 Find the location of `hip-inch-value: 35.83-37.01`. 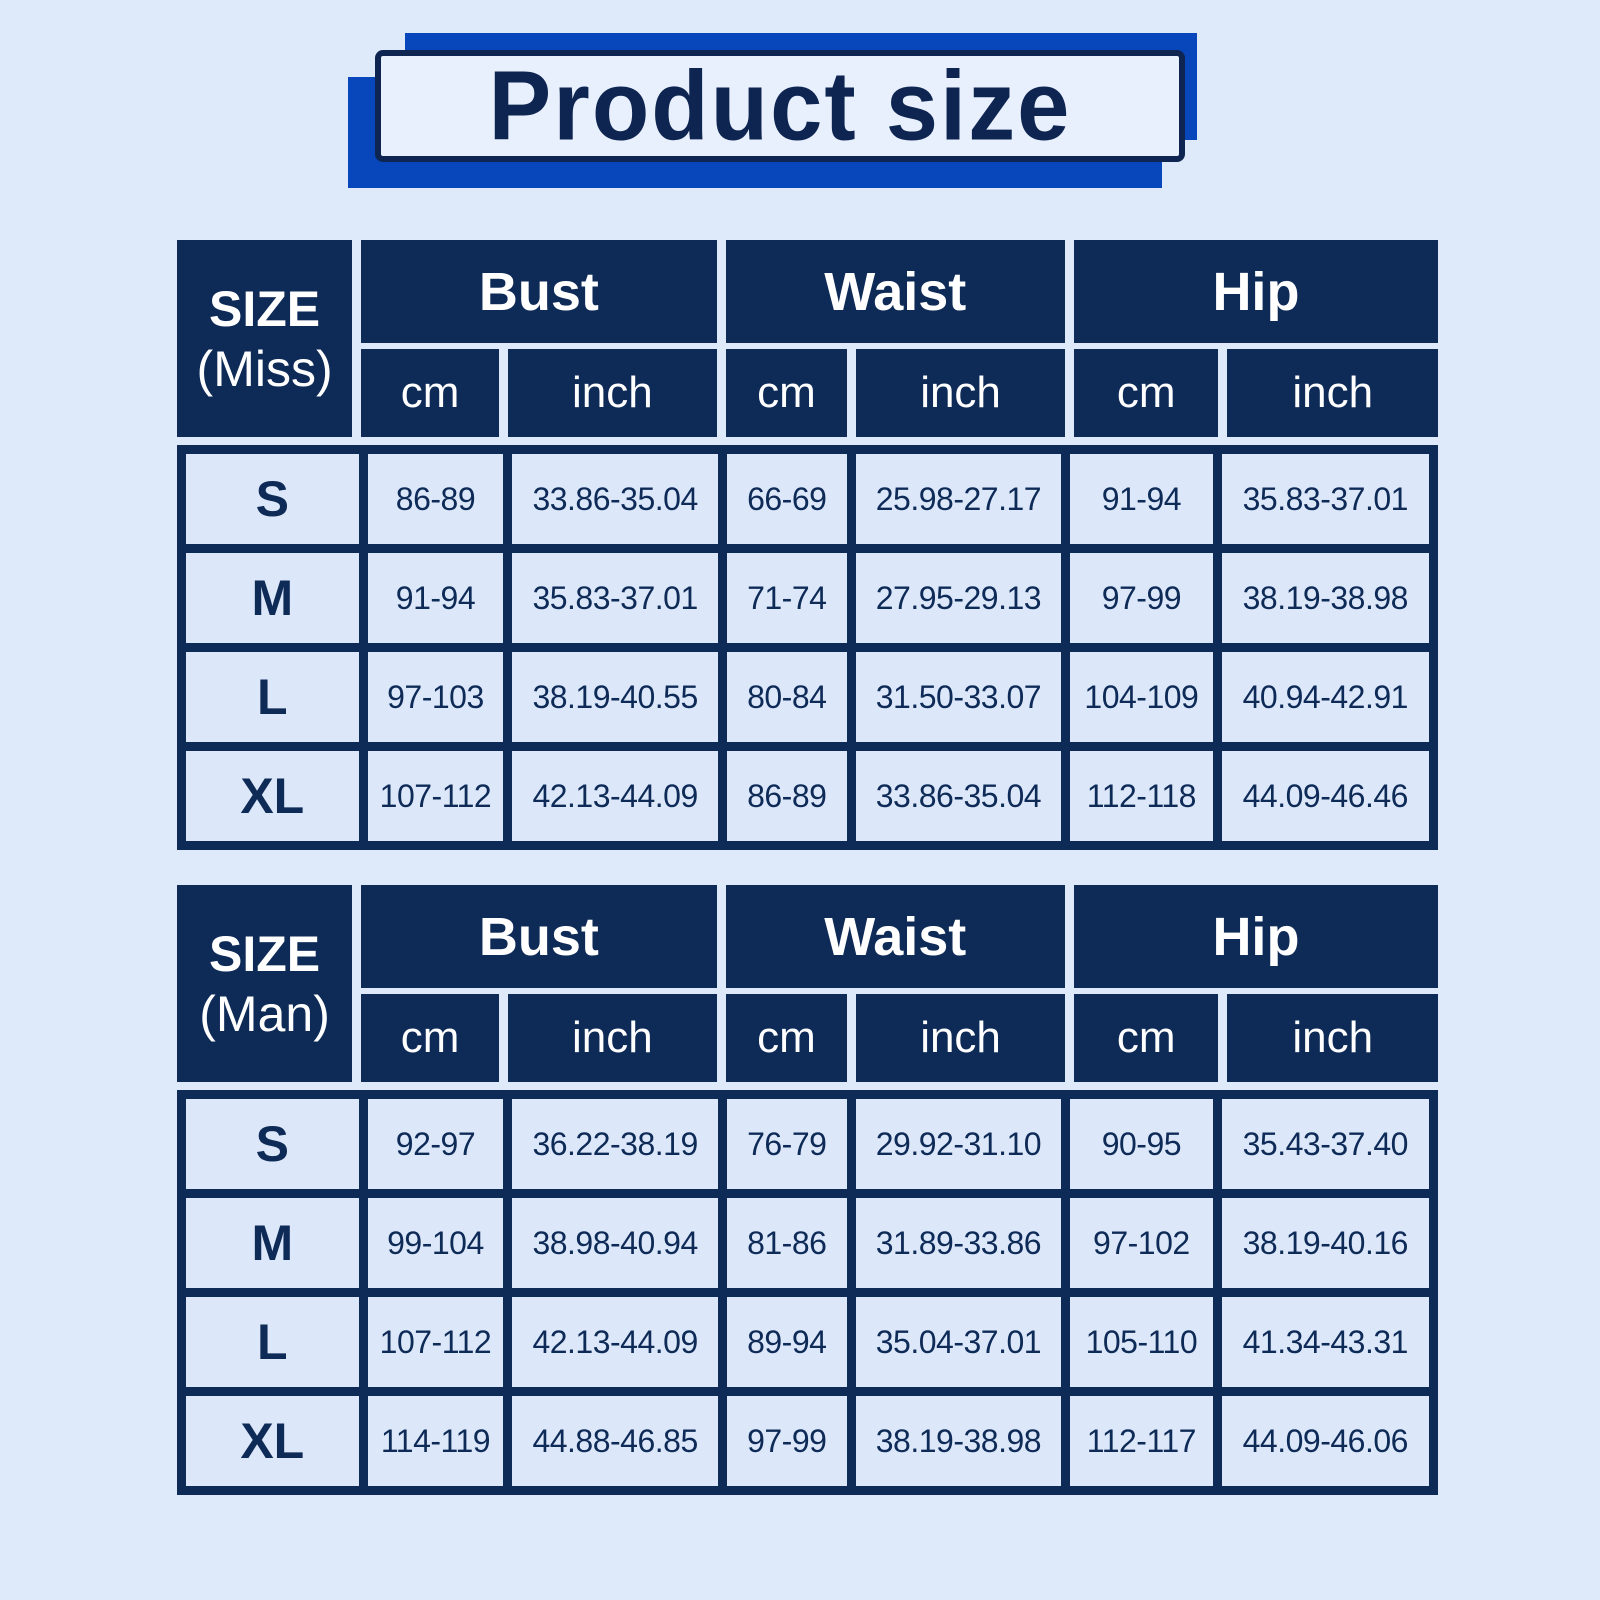

hip-inch-value: 35.83-37.01 is located at coordinates (1325, 499).